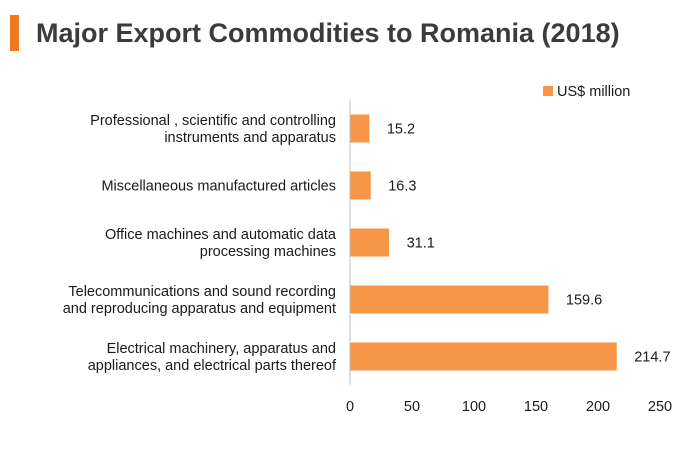 The image size is (690, 449). What do you see at coordinates (350, 407) in the screenshot?
I see `x-tick-label: 0` at bounding box center [350, 407].